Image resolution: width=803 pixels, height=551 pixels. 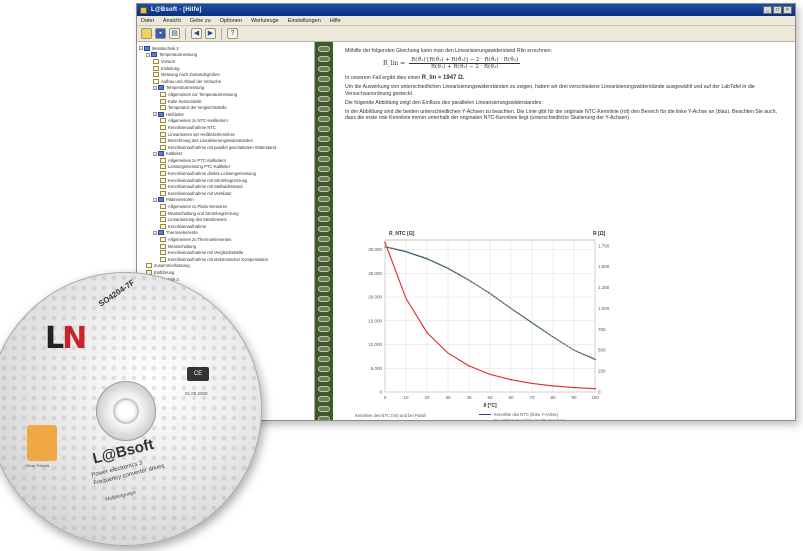 I want to click on title-bar: L@Bsoft - [Hilfe] _ □ ×, so click(x=466, y=10).